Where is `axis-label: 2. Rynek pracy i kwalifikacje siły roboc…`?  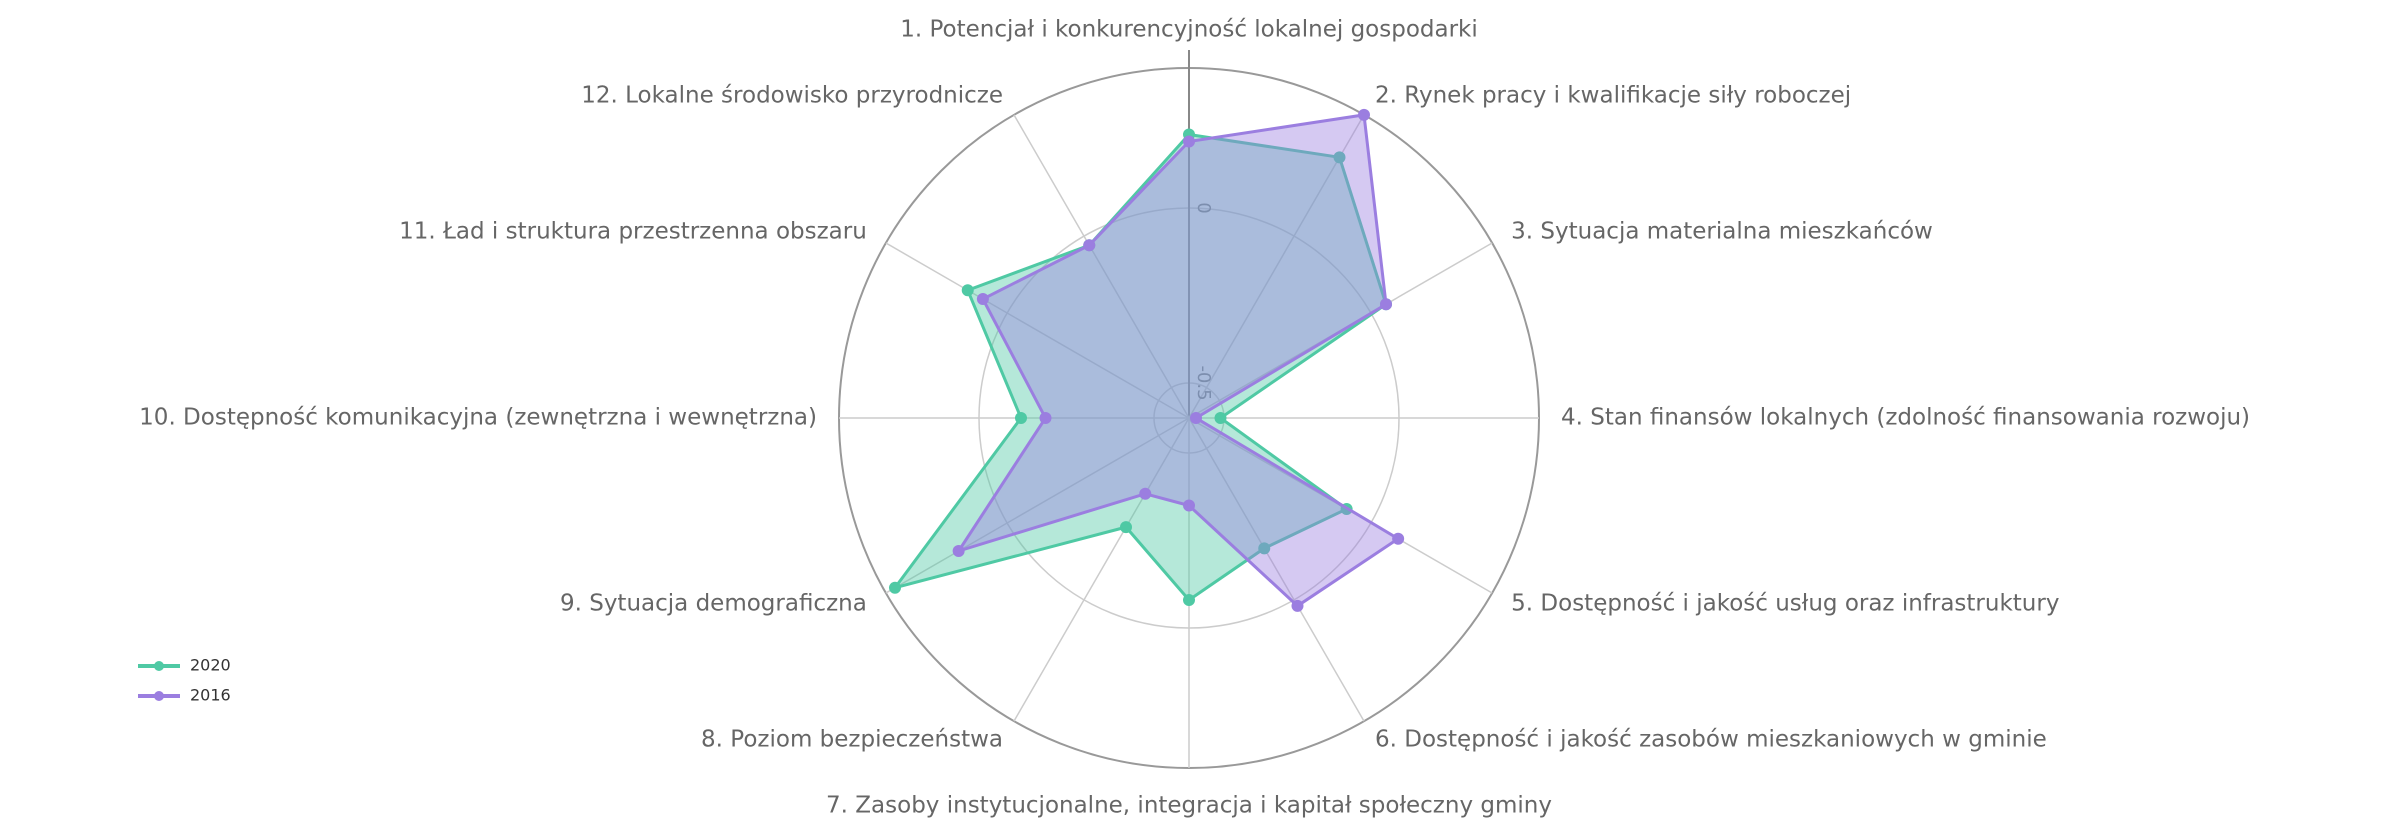
axis-label: 2. Rynek pracy i kwalifikacje siły roboc… is located at coordinates (1613, 95).